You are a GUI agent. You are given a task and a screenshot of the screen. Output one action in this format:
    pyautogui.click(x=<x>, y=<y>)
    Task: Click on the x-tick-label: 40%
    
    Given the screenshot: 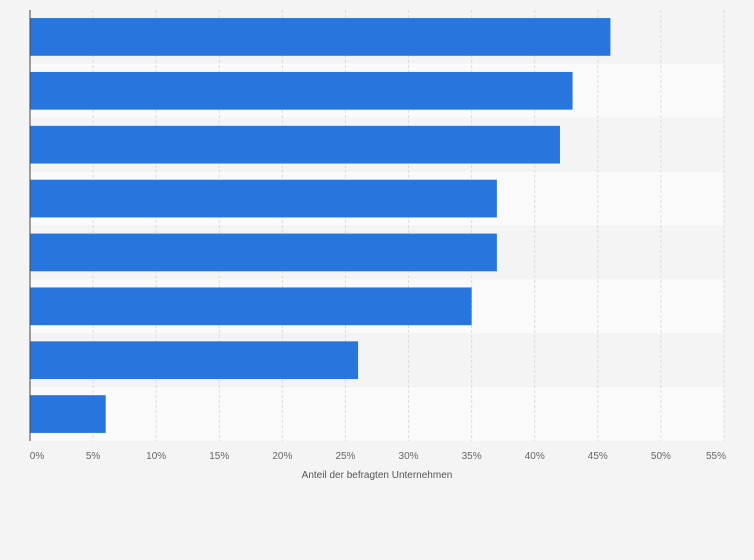 What is the action you would take?
    pyautogui.click(x=535, y=456)
    